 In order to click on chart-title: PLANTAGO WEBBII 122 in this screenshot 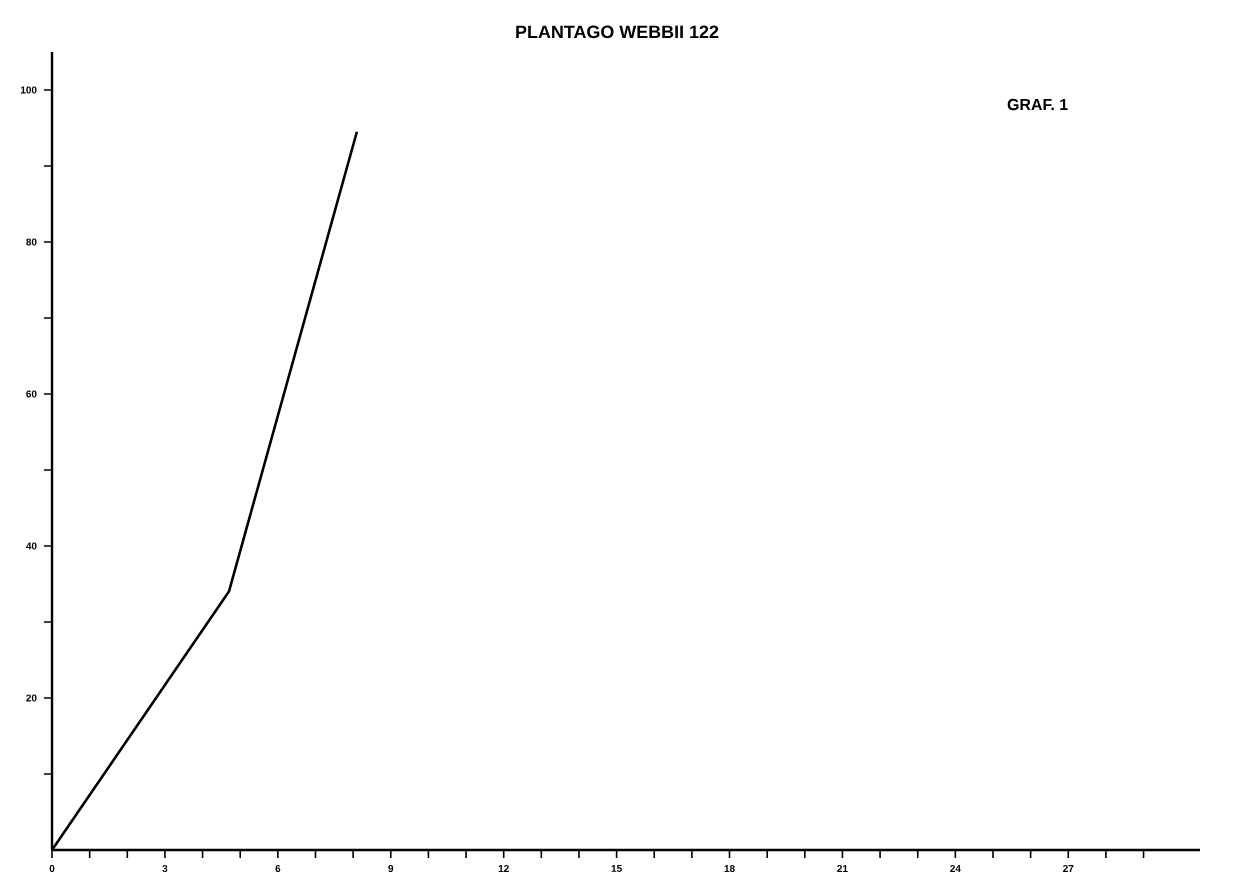, I will do `click(617, 32)`.